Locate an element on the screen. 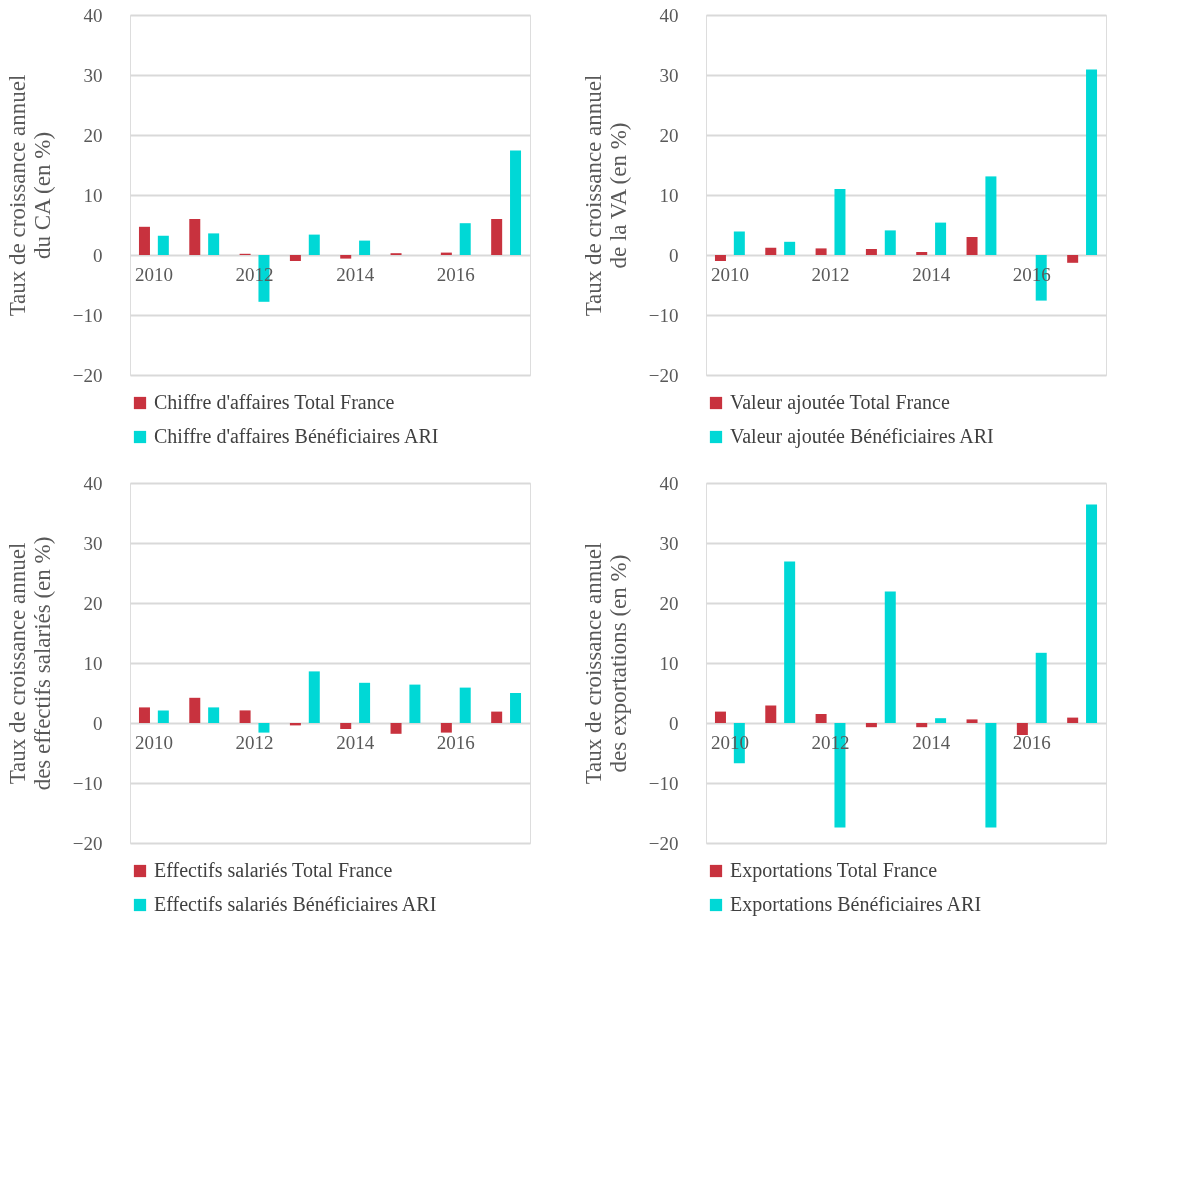  y-axis-title: Taux de croissance annuel des effectifs salariés (en %) is located at coordinates (29, 663).